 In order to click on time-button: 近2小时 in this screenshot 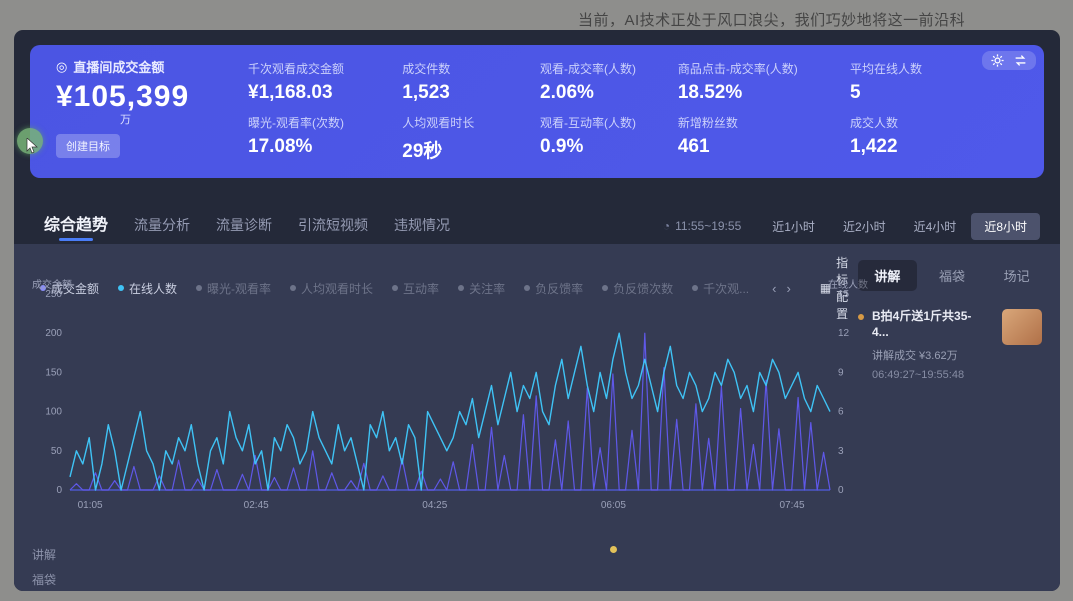, I will do `click(864, 226)`.